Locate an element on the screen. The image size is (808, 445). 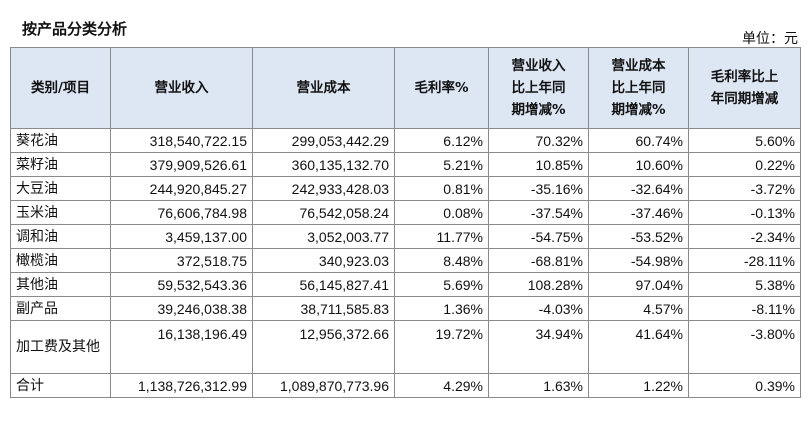
row-revenue-change: -4.03% is located at coordinates (538, 308).